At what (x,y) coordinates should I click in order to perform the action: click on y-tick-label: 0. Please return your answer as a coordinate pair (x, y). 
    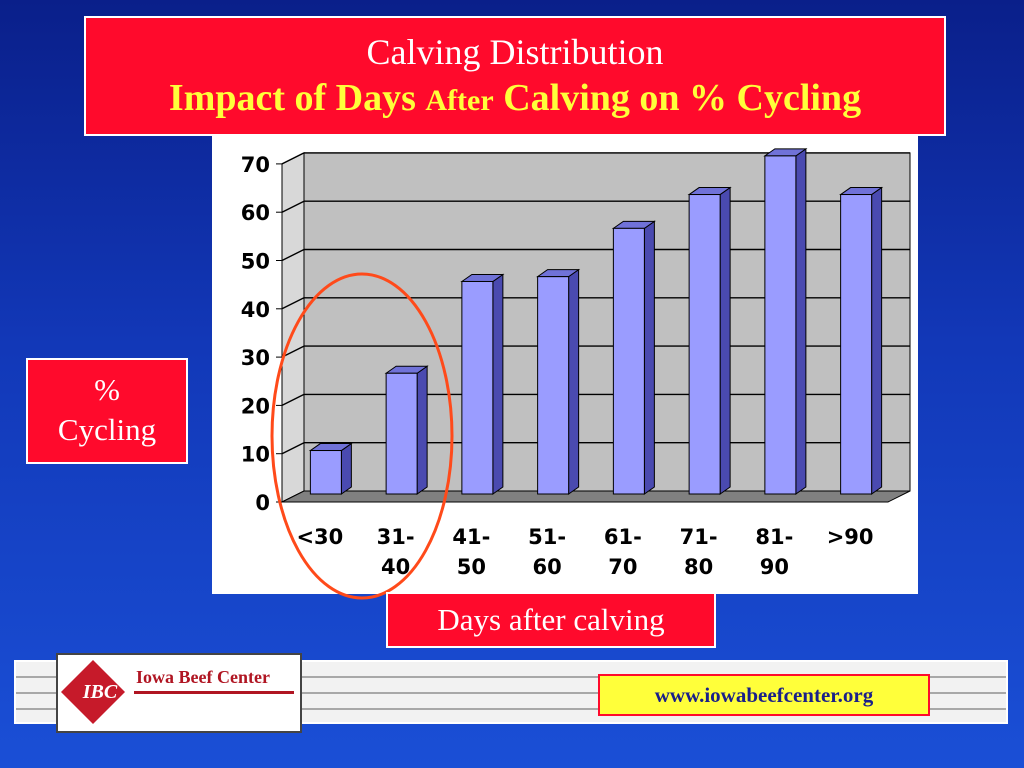
    Looking at the image, I should click on (262, 503).